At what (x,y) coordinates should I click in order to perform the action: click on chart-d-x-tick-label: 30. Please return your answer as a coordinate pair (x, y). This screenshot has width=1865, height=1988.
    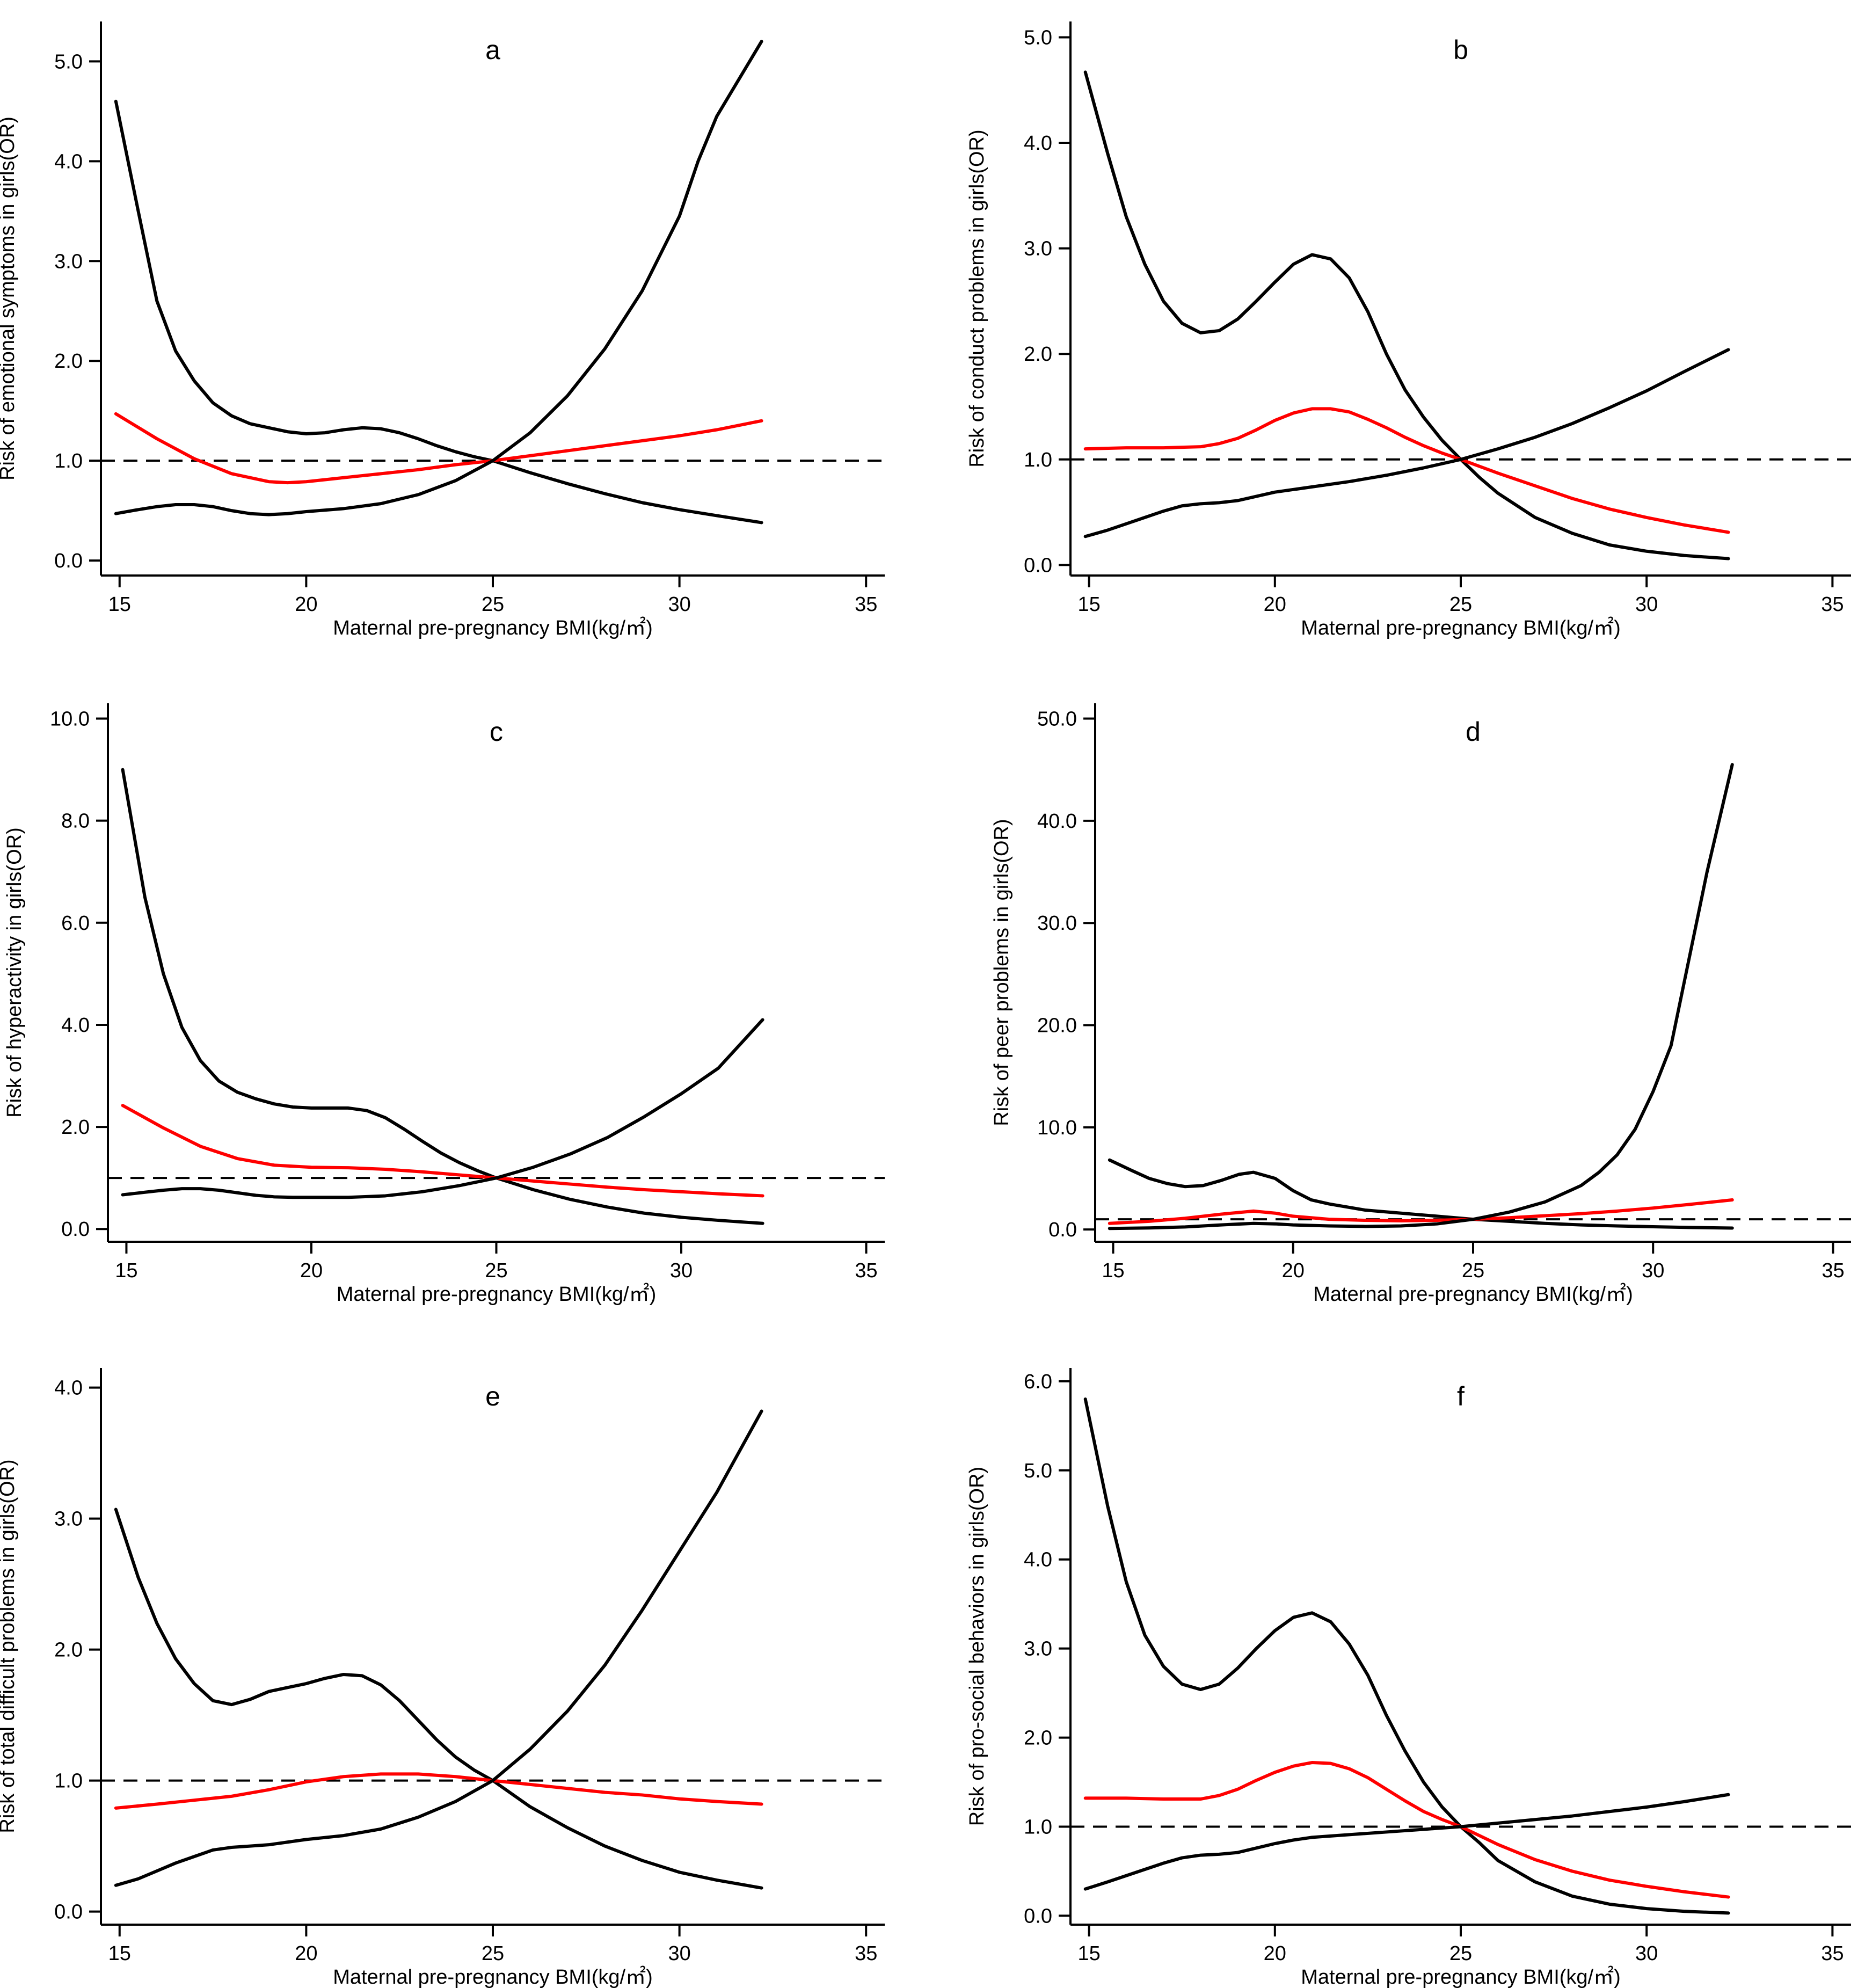
    Looking at the image, I should click on (1653, 1270).